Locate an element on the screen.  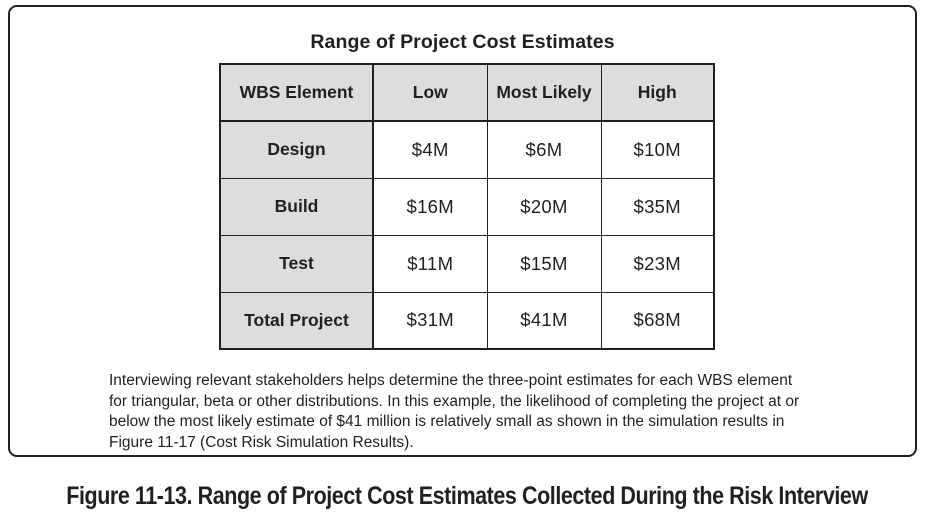
cell-most-likely: $6M is located at coordinates (544, 149).